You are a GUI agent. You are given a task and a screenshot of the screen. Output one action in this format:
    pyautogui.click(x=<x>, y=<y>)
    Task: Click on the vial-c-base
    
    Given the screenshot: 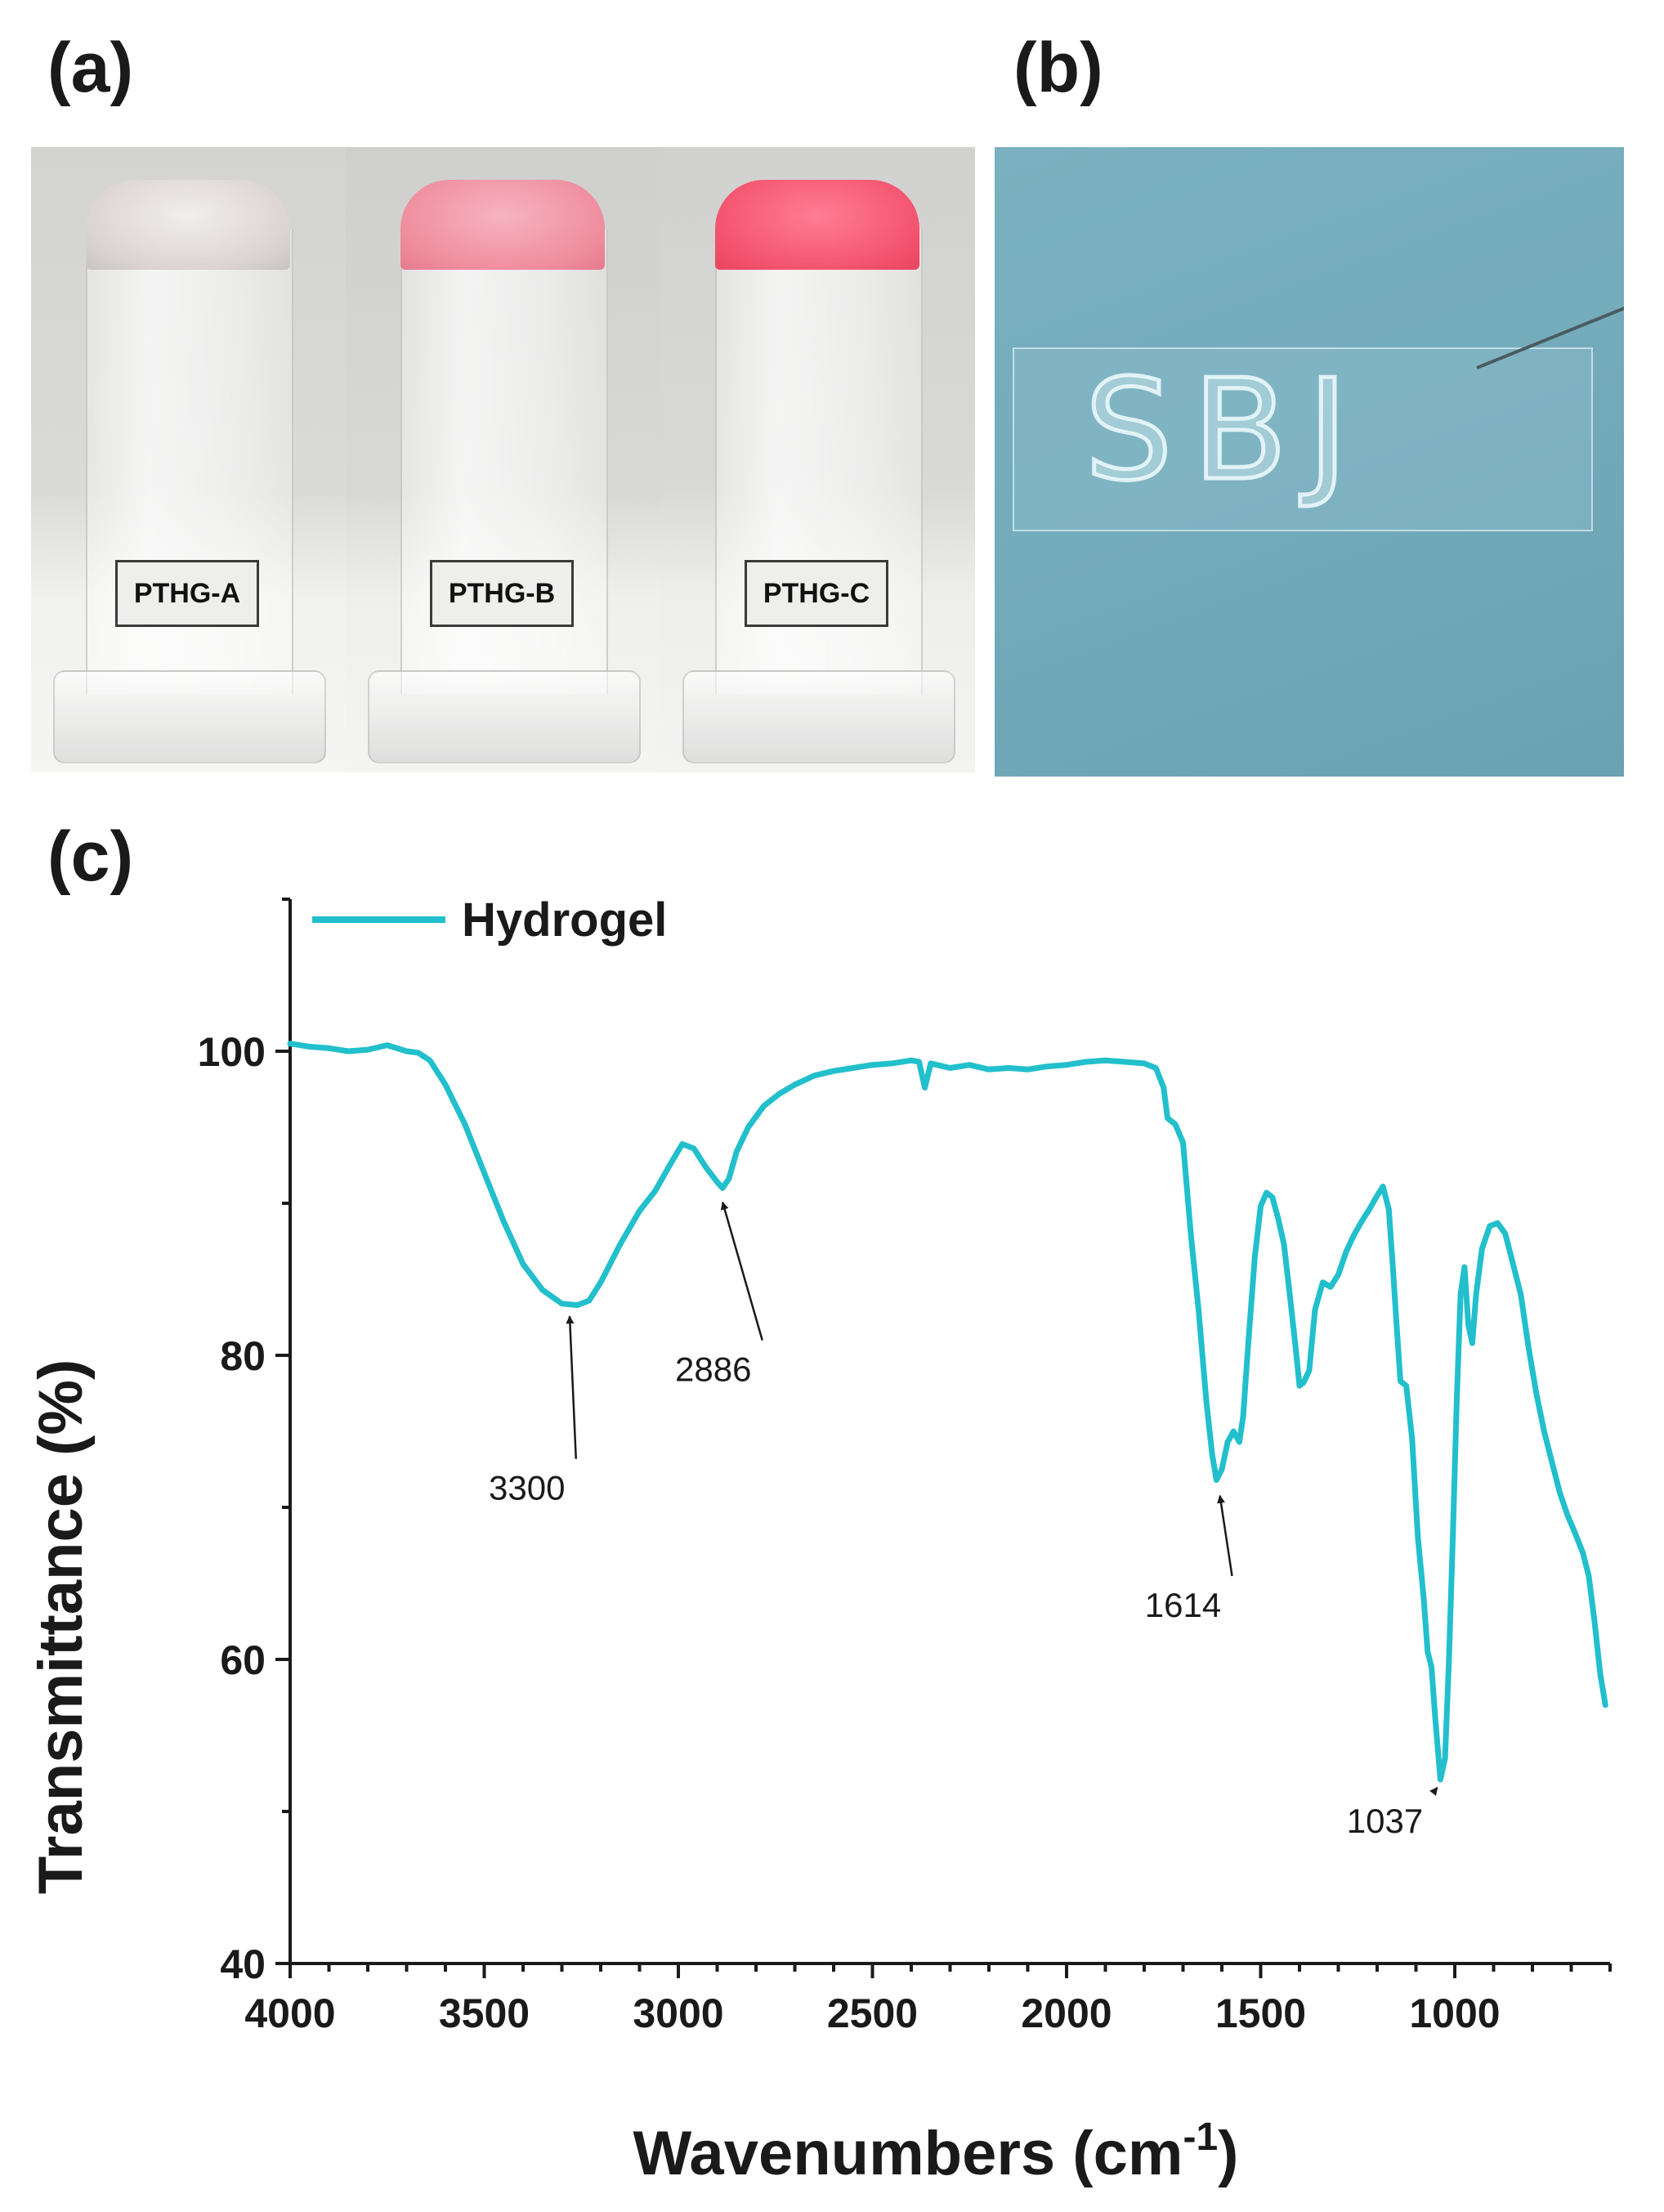 What is the action you would take?
    pyautogui.click(x=818, y=716)
    